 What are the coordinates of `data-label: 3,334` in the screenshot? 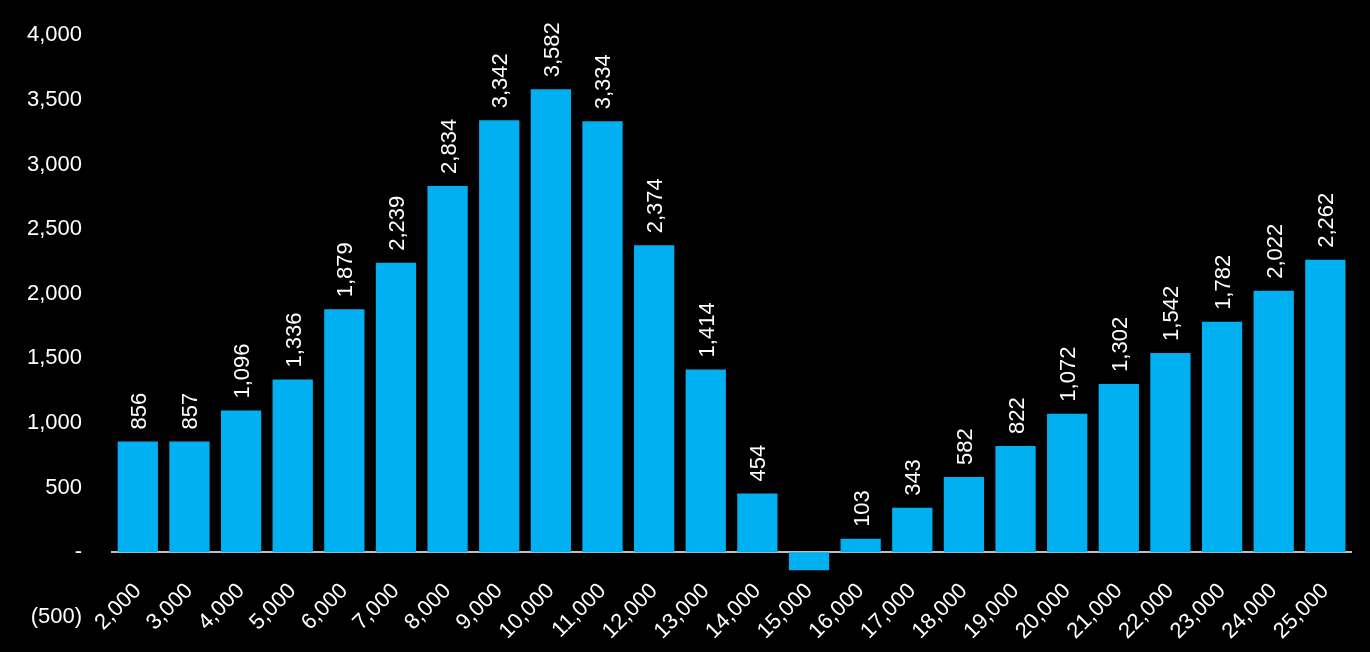 It's located at (603, 82).